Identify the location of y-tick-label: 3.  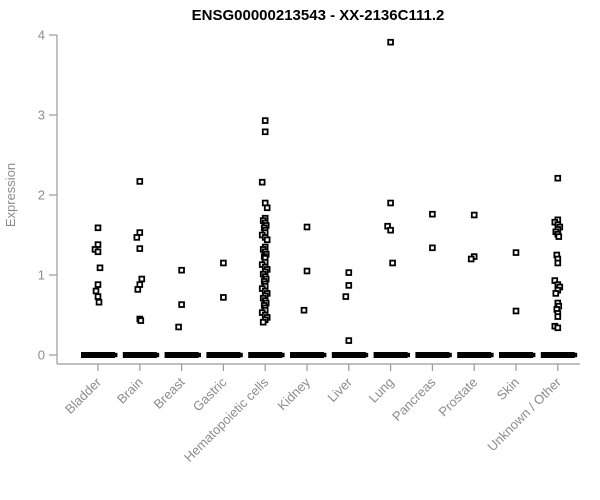
(41, 115).